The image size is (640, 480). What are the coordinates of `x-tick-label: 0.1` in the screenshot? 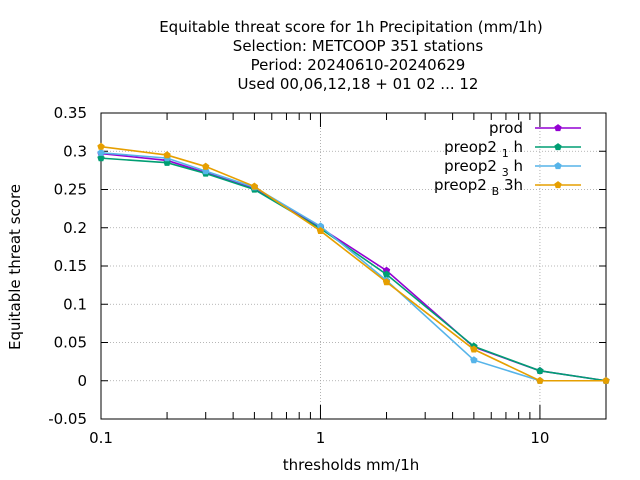 It's located at (101, 438).